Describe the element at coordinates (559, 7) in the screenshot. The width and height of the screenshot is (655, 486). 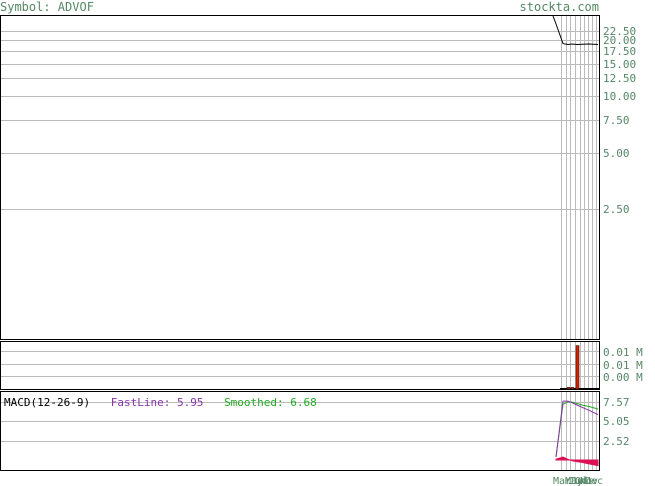
I see `site-label: stockta.com` at that location.